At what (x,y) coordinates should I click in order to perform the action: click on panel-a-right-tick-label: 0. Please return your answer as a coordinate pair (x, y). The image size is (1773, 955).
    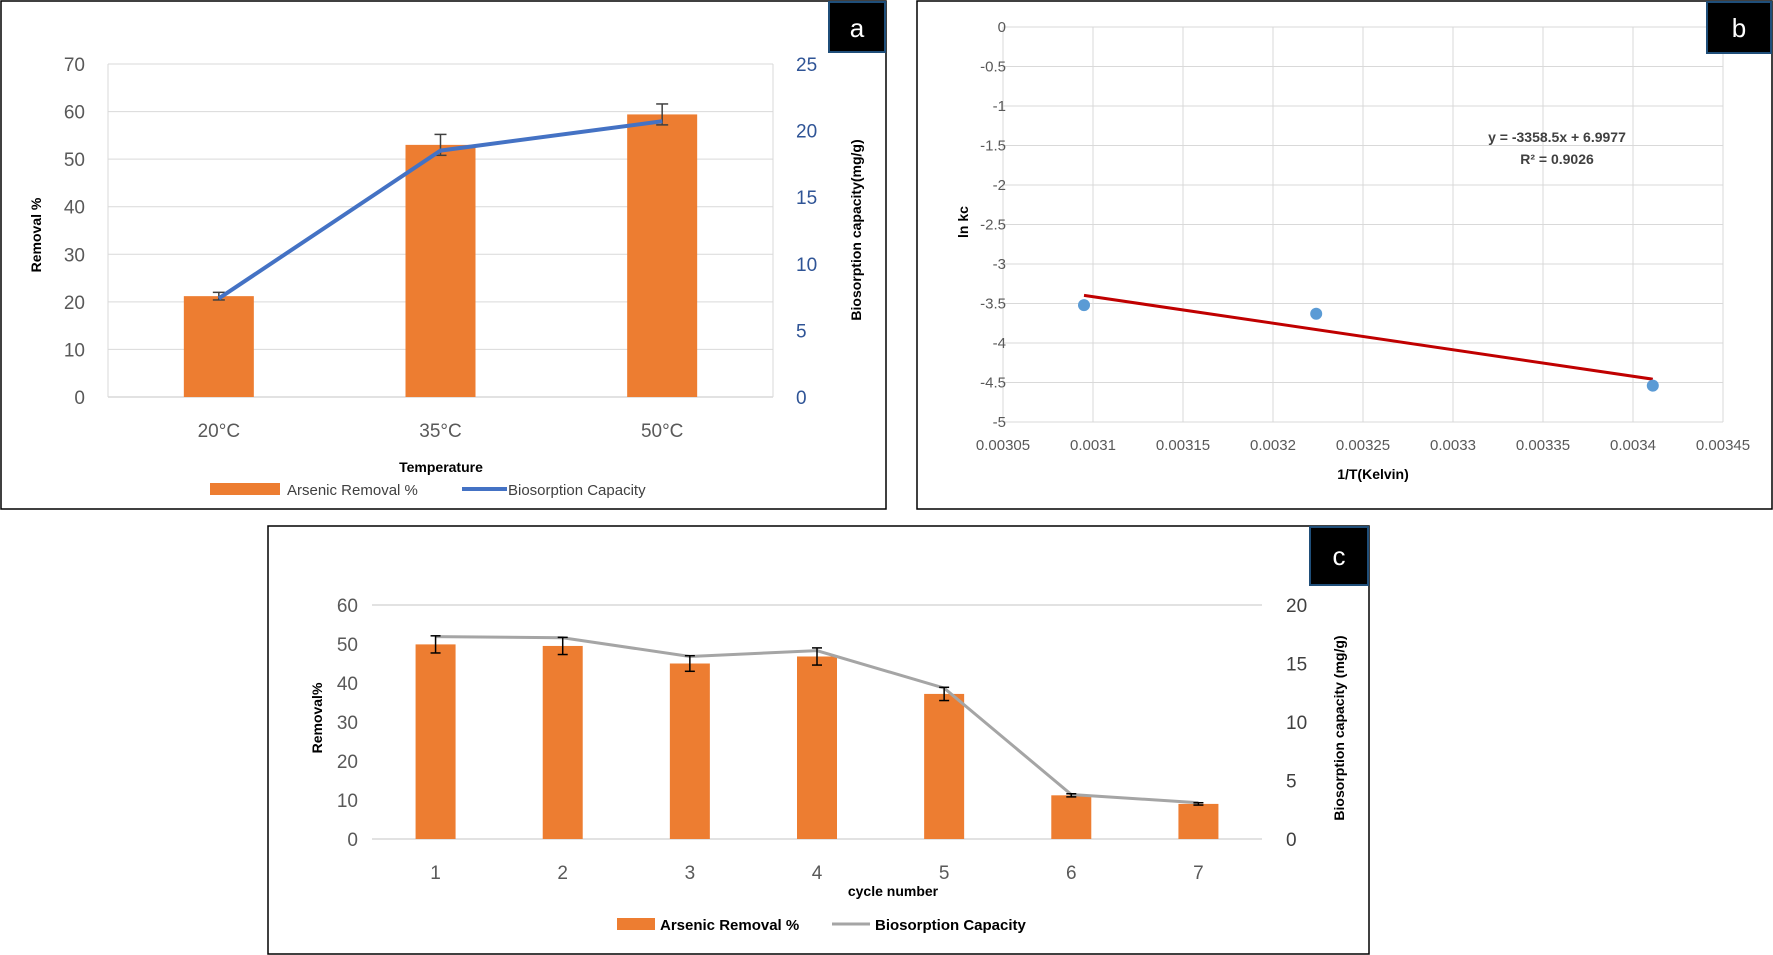
    Looking at the image, I should click on (801, 398).